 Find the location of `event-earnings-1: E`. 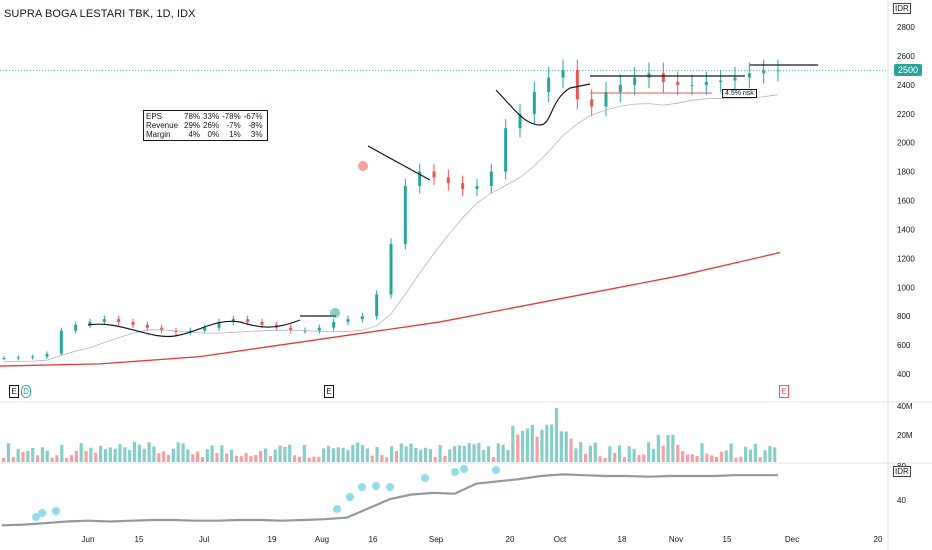

event-earnings-1: E is located at coordinates (14, 391).